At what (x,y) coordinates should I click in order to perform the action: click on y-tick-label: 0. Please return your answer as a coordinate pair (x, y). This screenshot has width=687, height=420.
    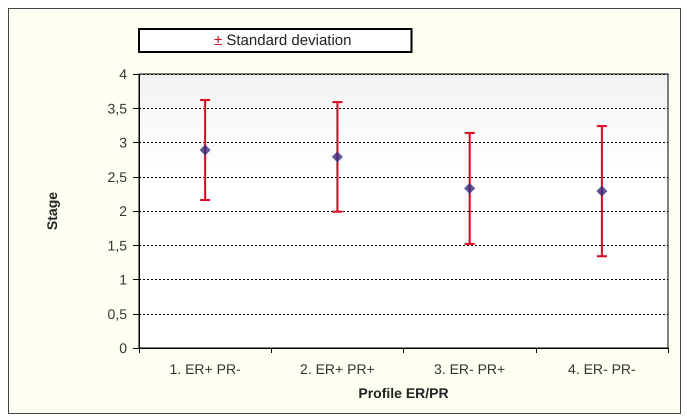
    Looking at the image, I should click on (123, 348).